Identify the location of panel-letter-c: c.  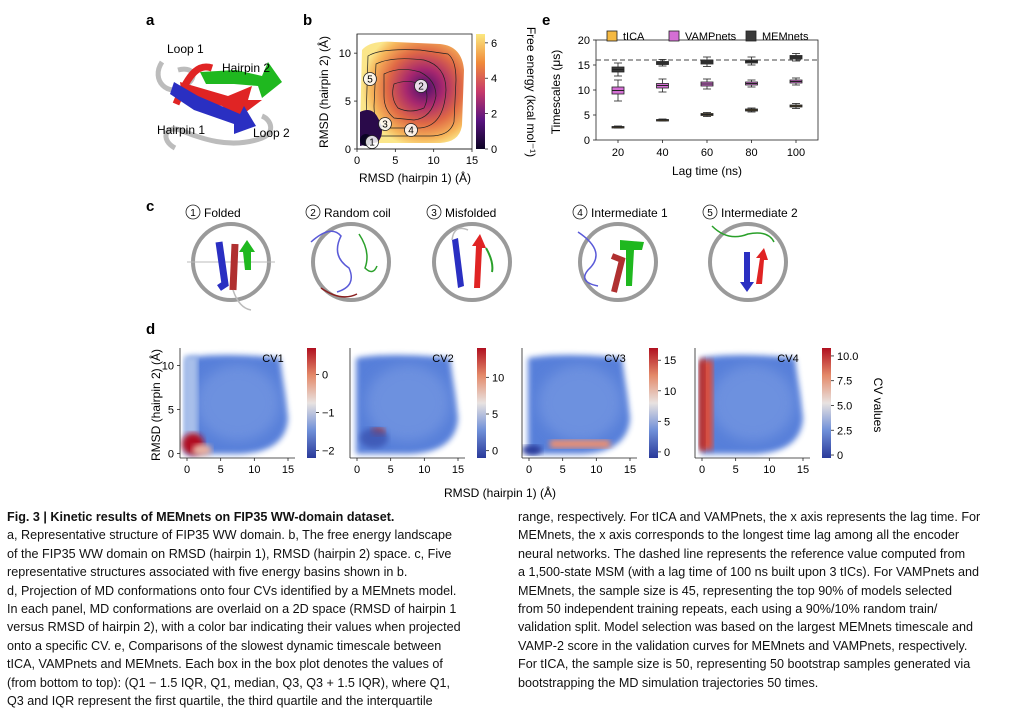
(150, 206).